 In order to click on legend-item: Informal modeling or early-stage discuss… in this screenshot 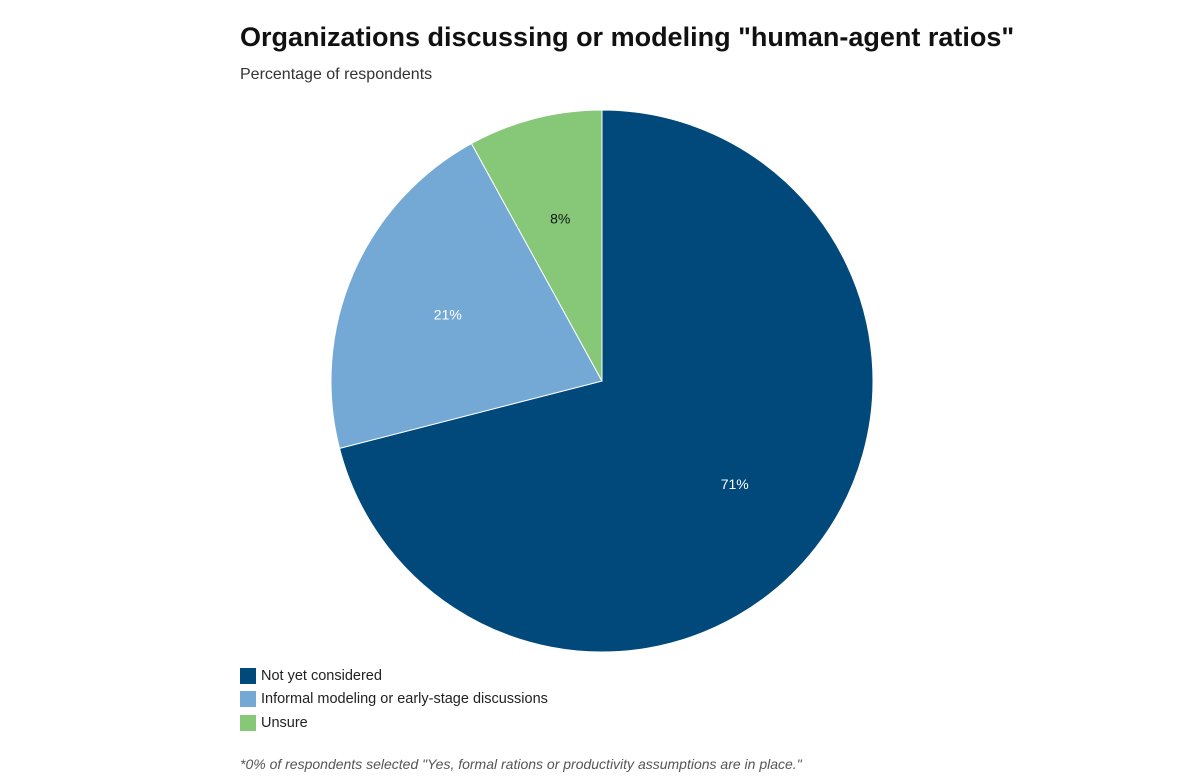, I will do `click(394, 700)`.